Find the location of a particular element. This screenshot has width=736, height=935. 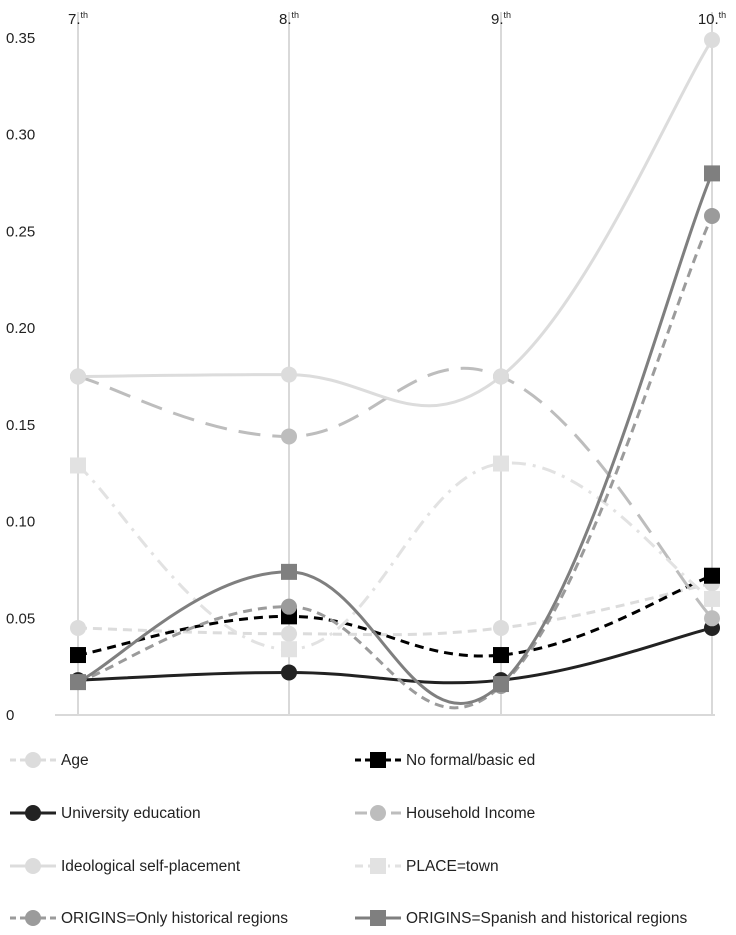

y-tick-label: 0.35 is located at coordinates (20, 38).